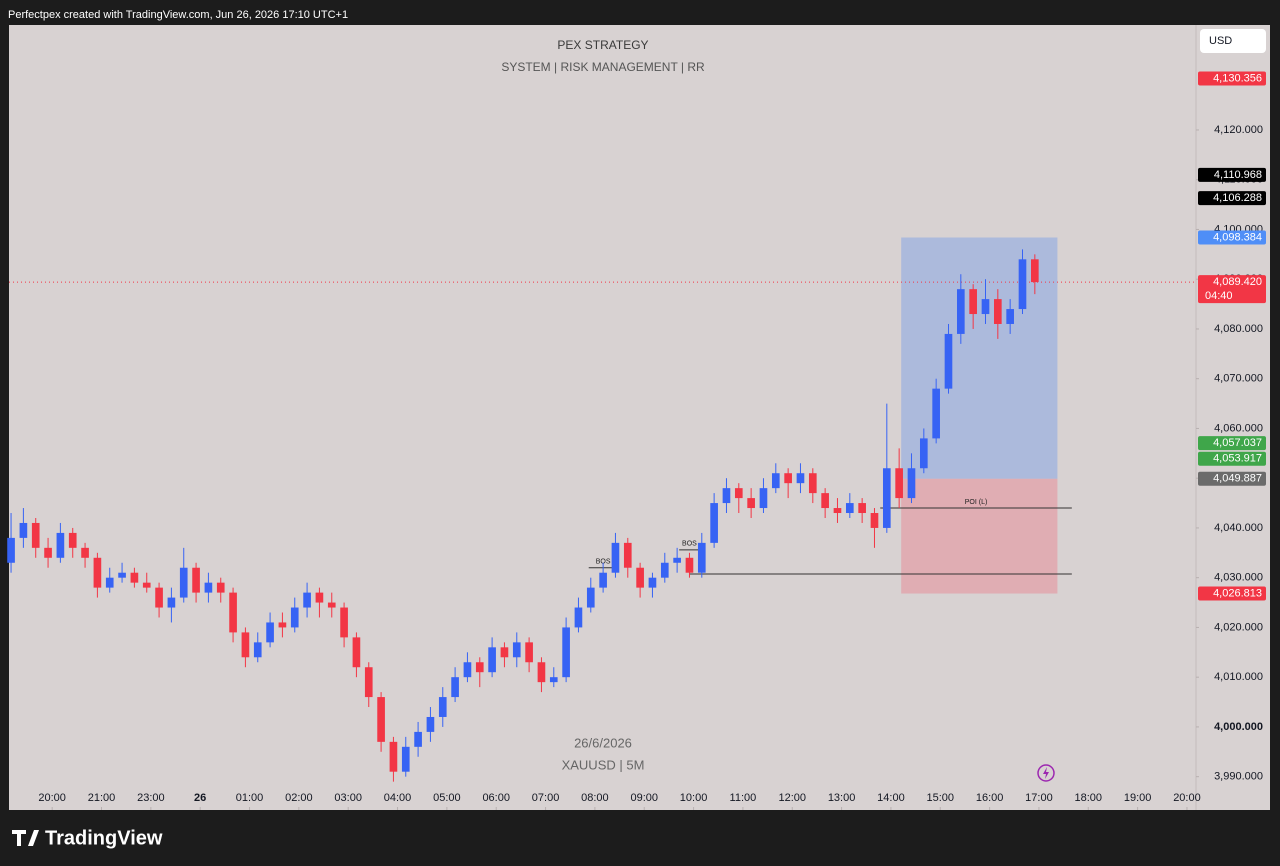 This screenshot has height=866, width=1280. What do you see at coordinates (348, 798) in the screenshot?
I see `x-tick-label: 03:00` at bounding box center [348, 798].